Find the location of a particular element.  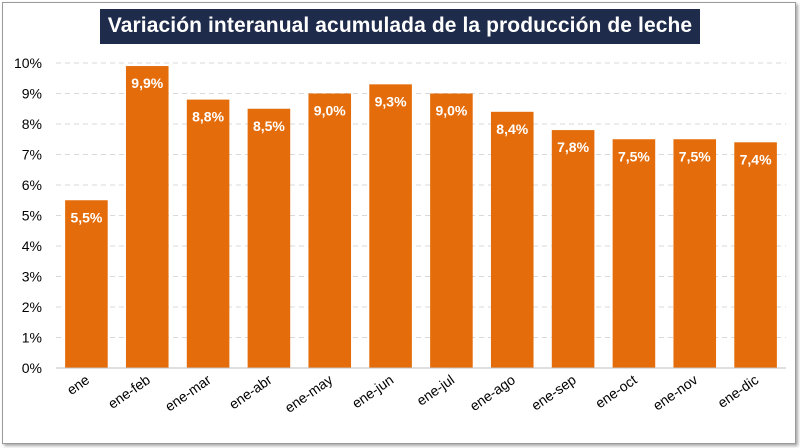

bar-ene-may is located at coordinates (330, 230).